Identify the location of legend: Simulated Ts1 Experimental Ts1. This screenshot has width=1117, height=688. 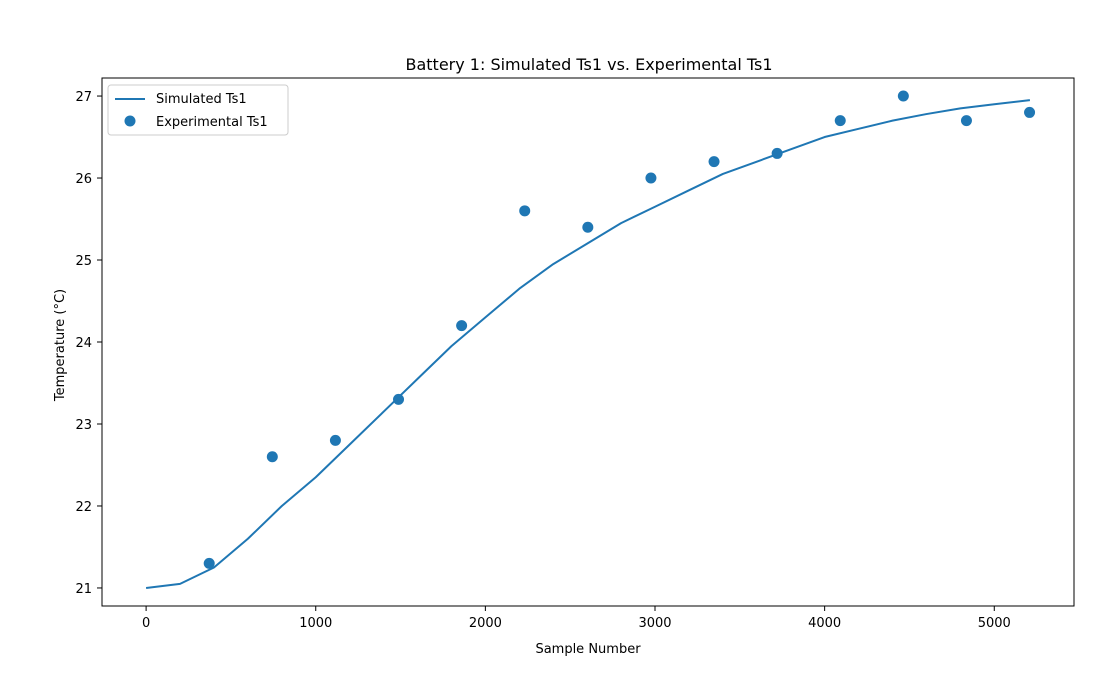
(198, 110).